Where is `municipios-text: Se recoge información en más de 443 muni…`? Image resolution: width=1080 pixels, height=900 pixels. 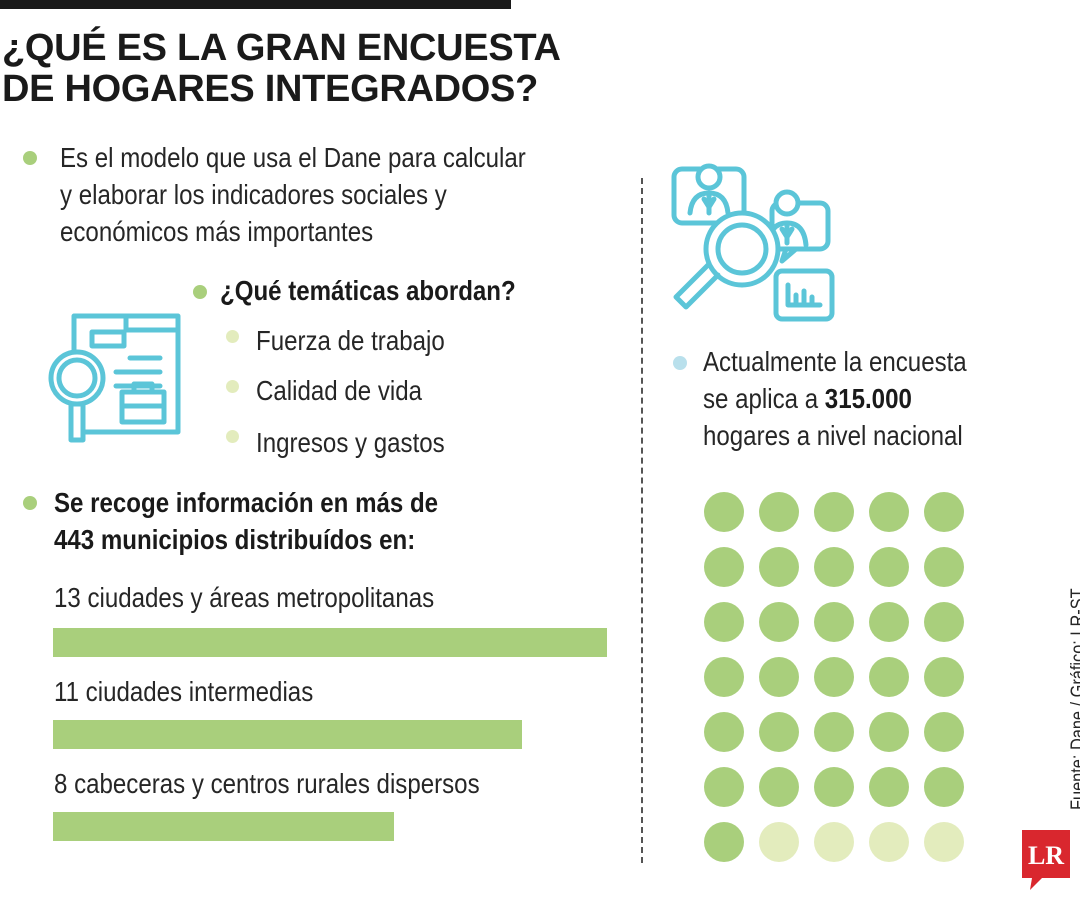 municipios-text: Se recoge información en más de 443 muni… is located at coordinates (246, 521).